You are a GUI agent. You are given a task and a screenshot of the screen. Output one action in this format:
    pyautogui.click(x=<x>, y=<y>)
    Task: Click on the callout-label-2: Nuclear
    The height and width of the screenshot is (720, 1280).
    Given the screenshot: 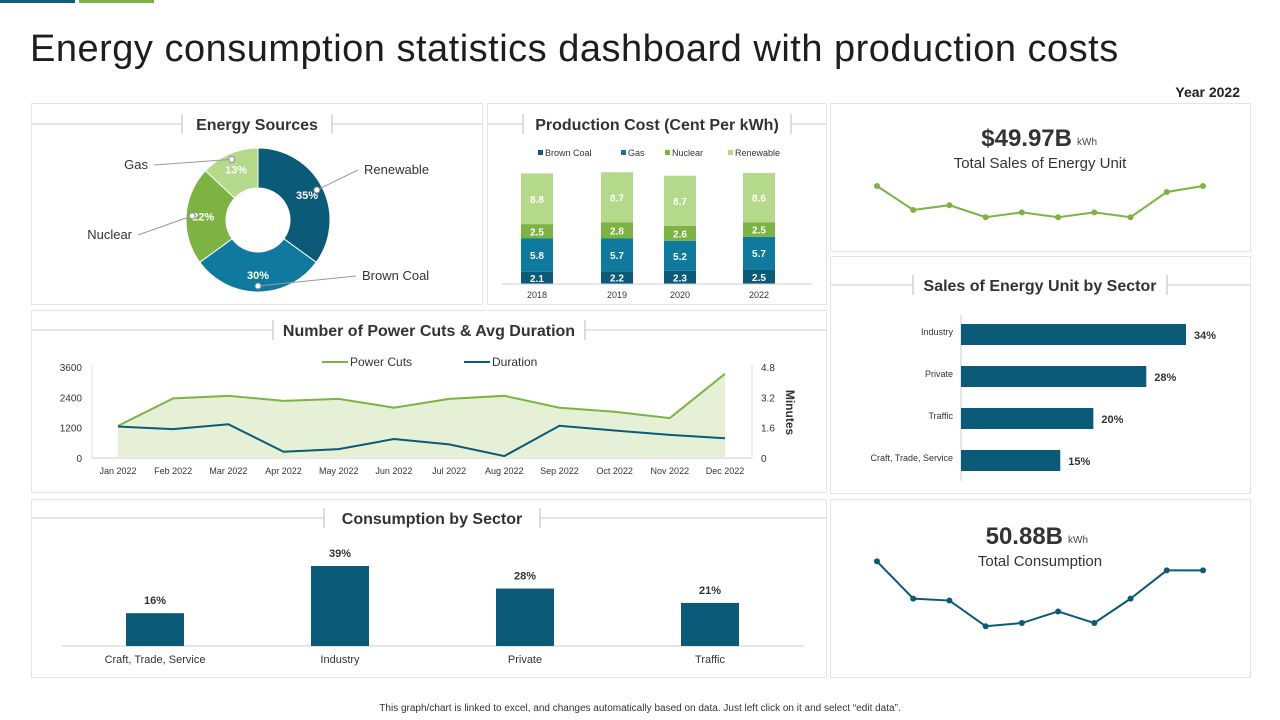 What is the action you would take?
    pyautogui.click(x=109, y=234)
    